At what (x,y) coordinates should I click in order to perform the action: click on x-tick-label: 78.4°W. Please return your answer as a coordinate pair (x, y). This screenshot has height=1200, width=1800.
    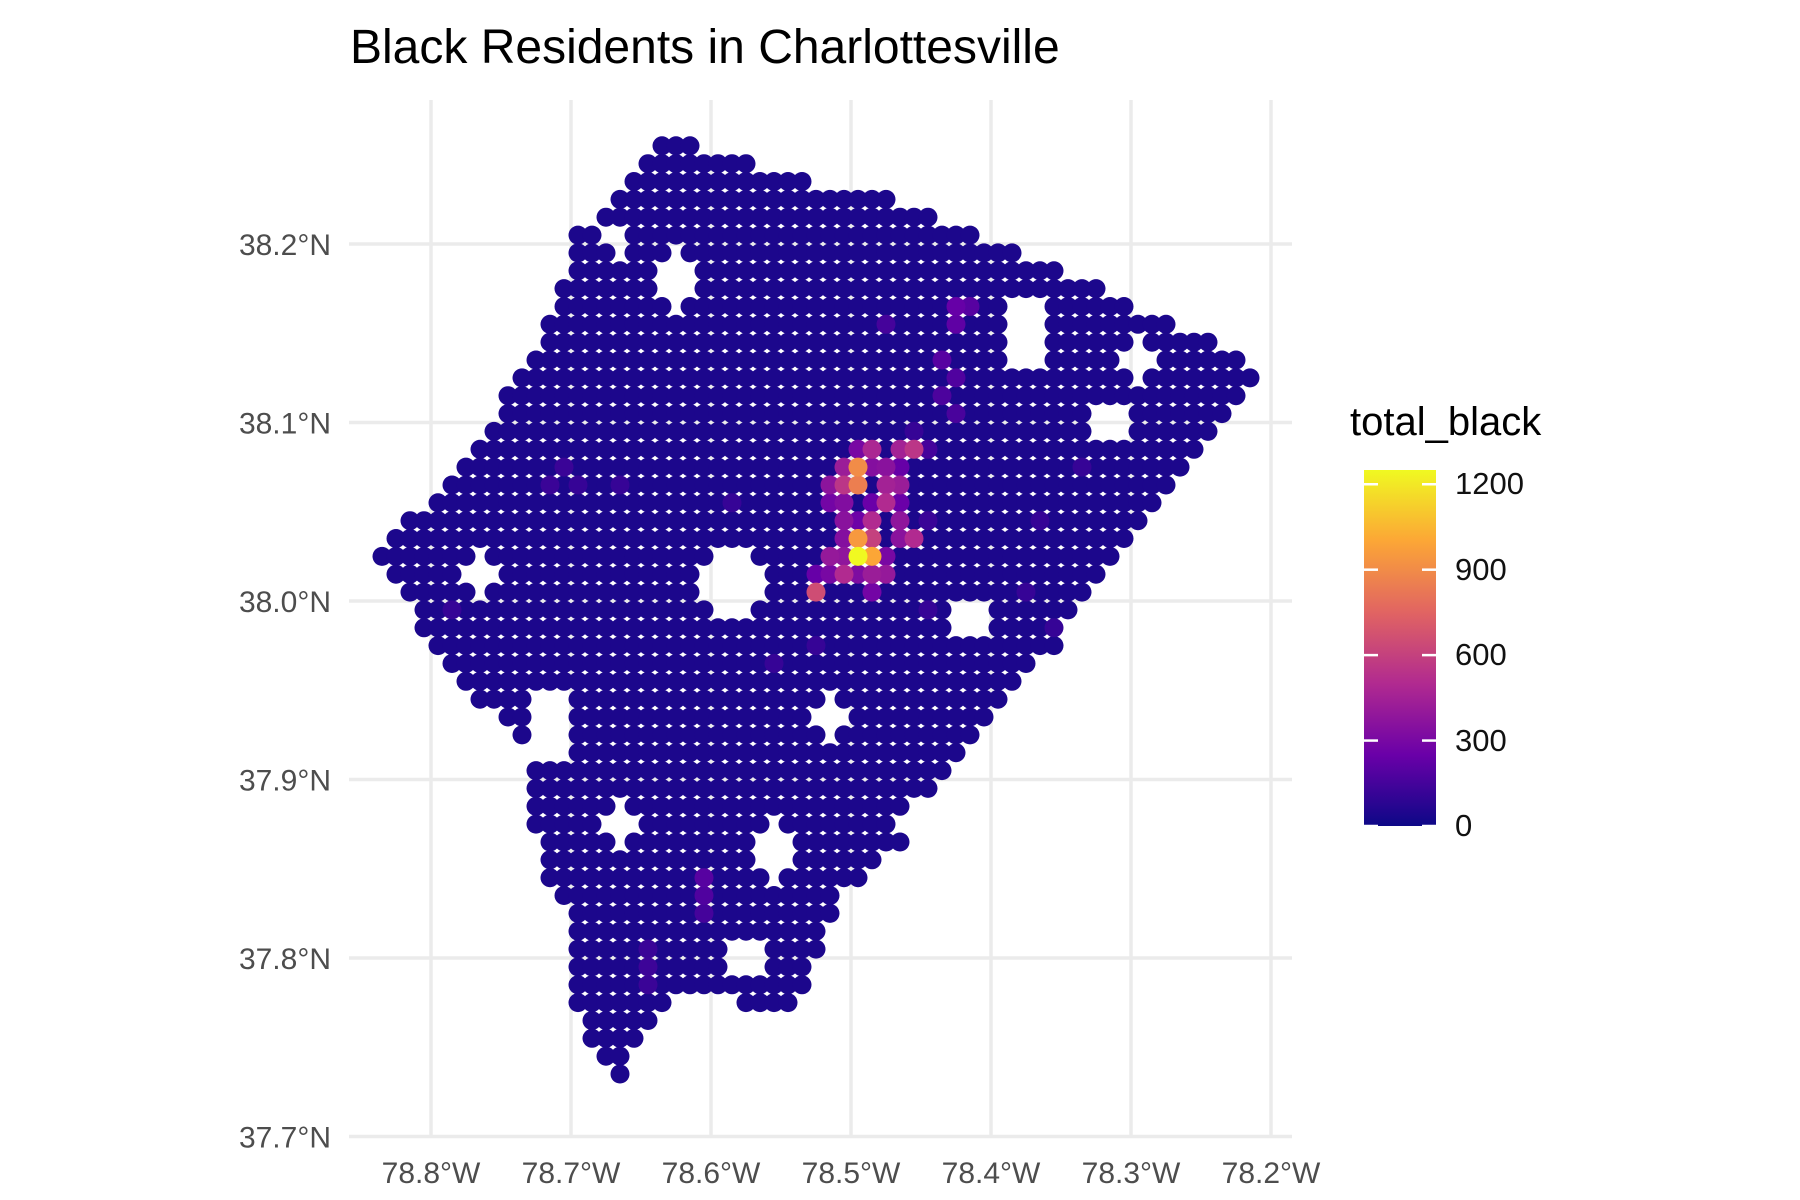
    Looking at the image, I should click on (991, 1173).